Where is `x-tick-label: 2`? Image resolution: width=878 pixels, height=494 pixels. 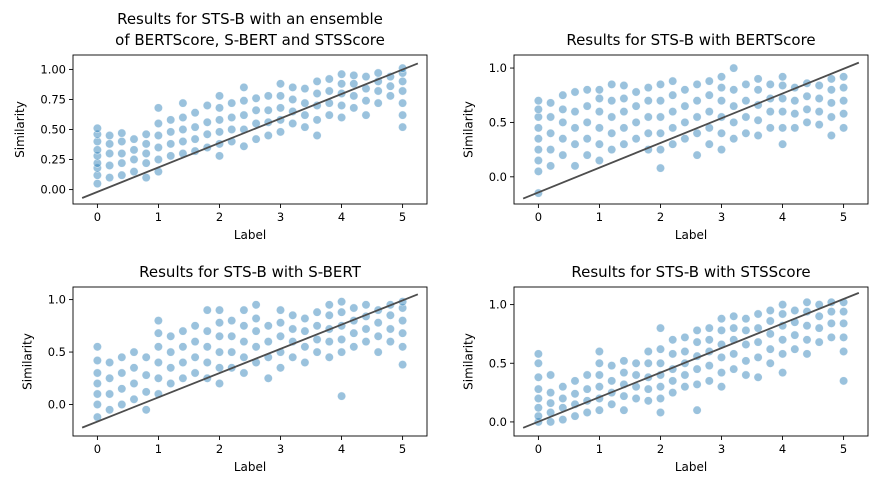
x-tick-label: 2 is located at coordinates (219, 449).